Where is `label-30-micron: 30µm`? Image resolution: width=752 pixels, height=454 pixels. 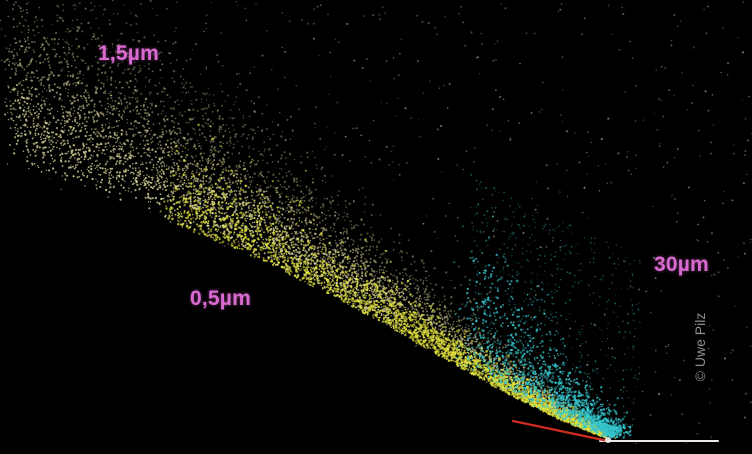 label-30-micron: 30µm is located at coordinates (681, 264).